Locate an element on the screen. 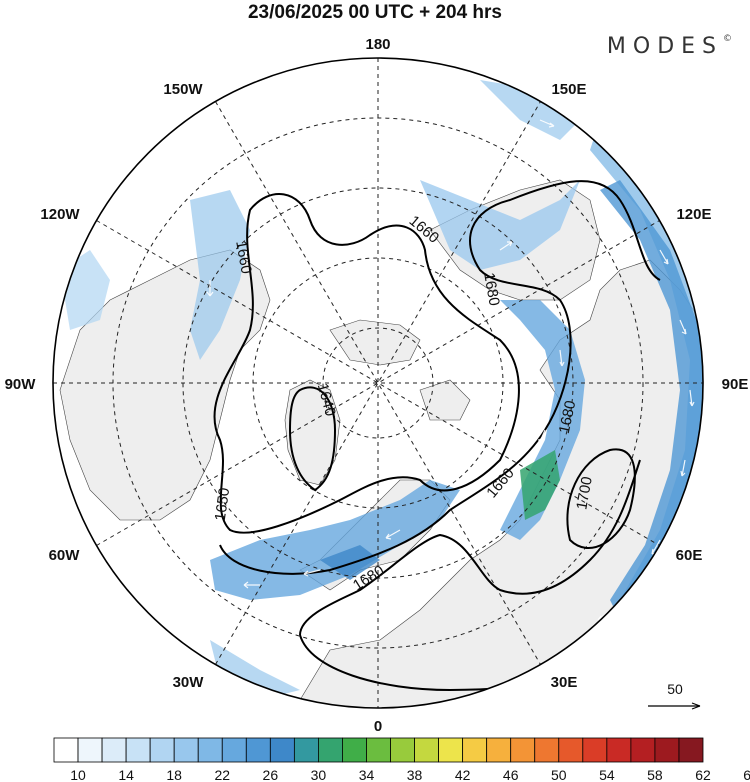 This screenshot has height=782, width=750. meridian-label: 150E is located at coordinates (568, 89).